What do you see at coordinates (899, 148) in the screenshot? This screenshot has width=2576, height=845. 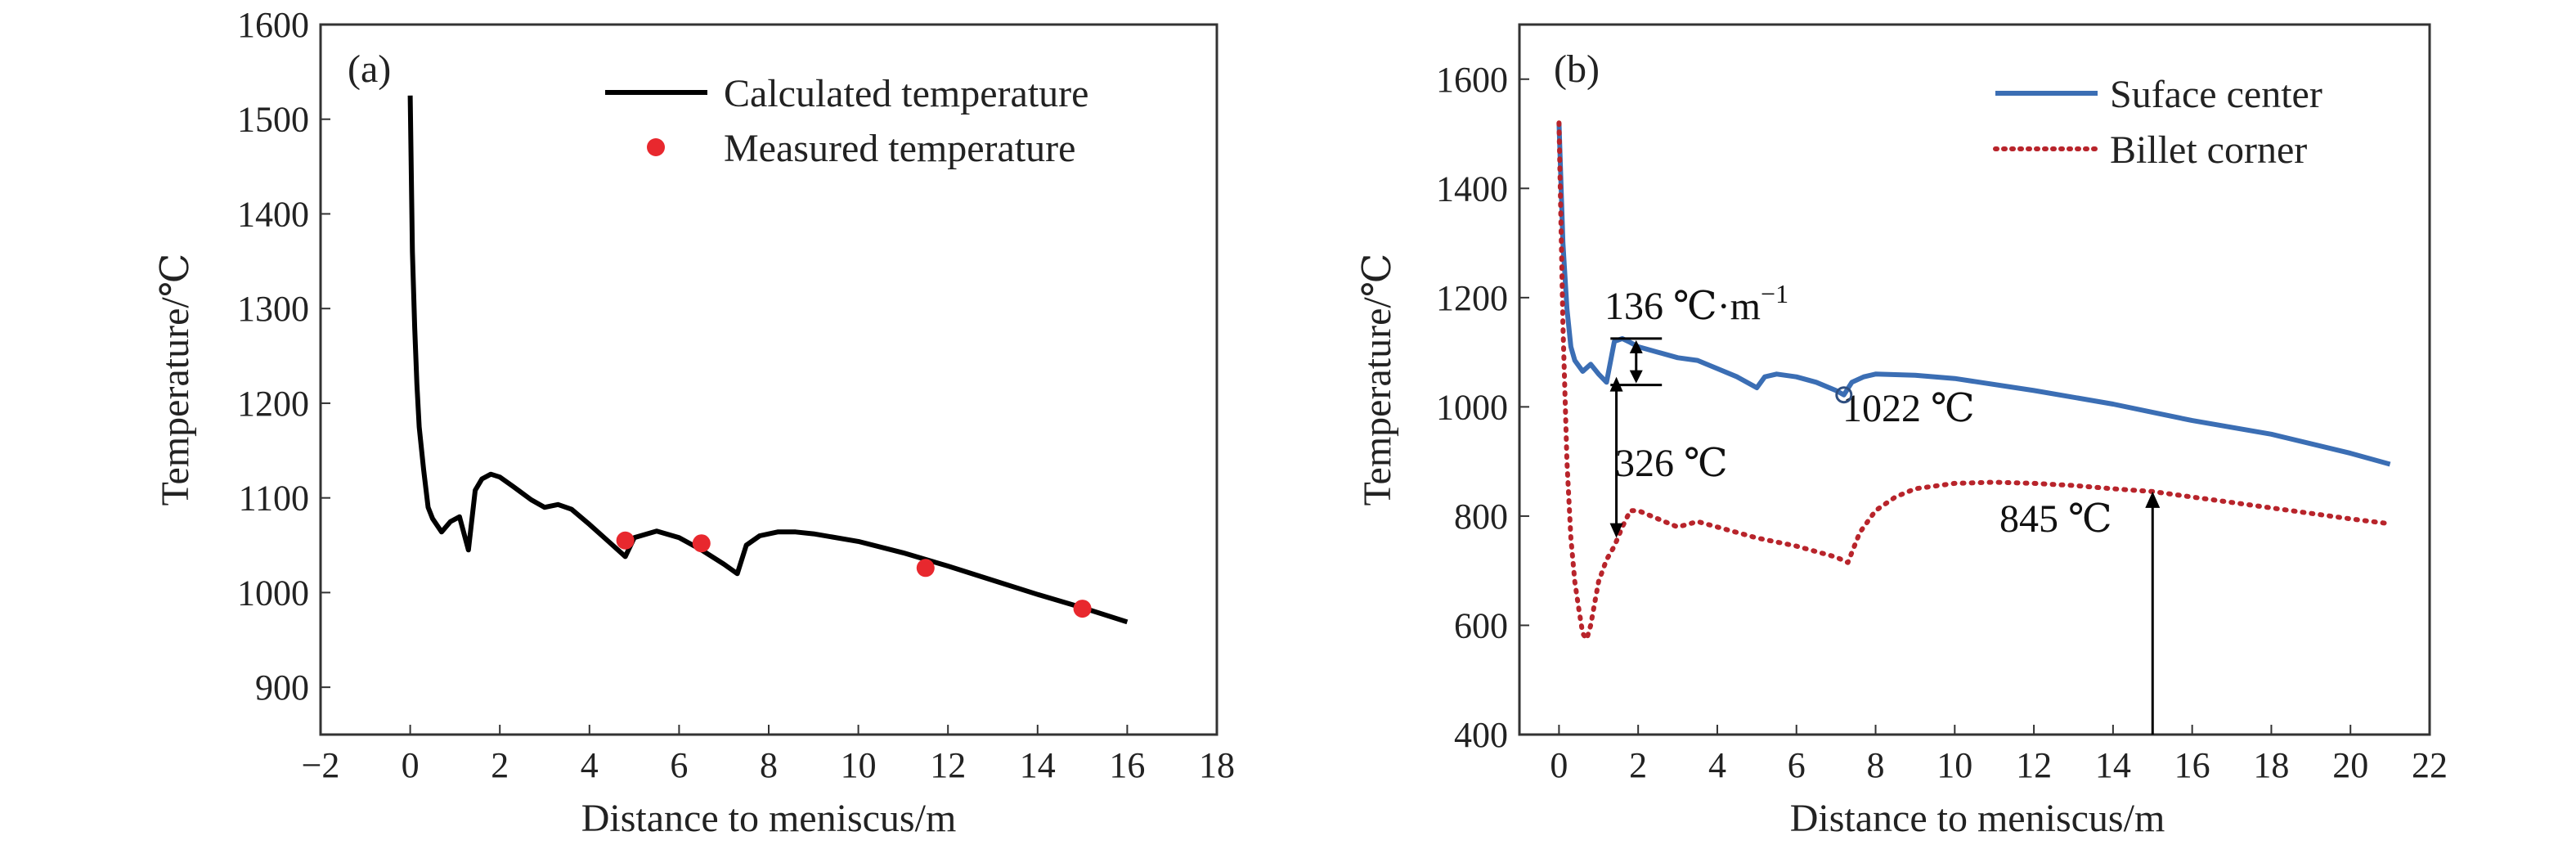 I see `legend-label-measured: Measured temperature` at bounding box center [899, 148].